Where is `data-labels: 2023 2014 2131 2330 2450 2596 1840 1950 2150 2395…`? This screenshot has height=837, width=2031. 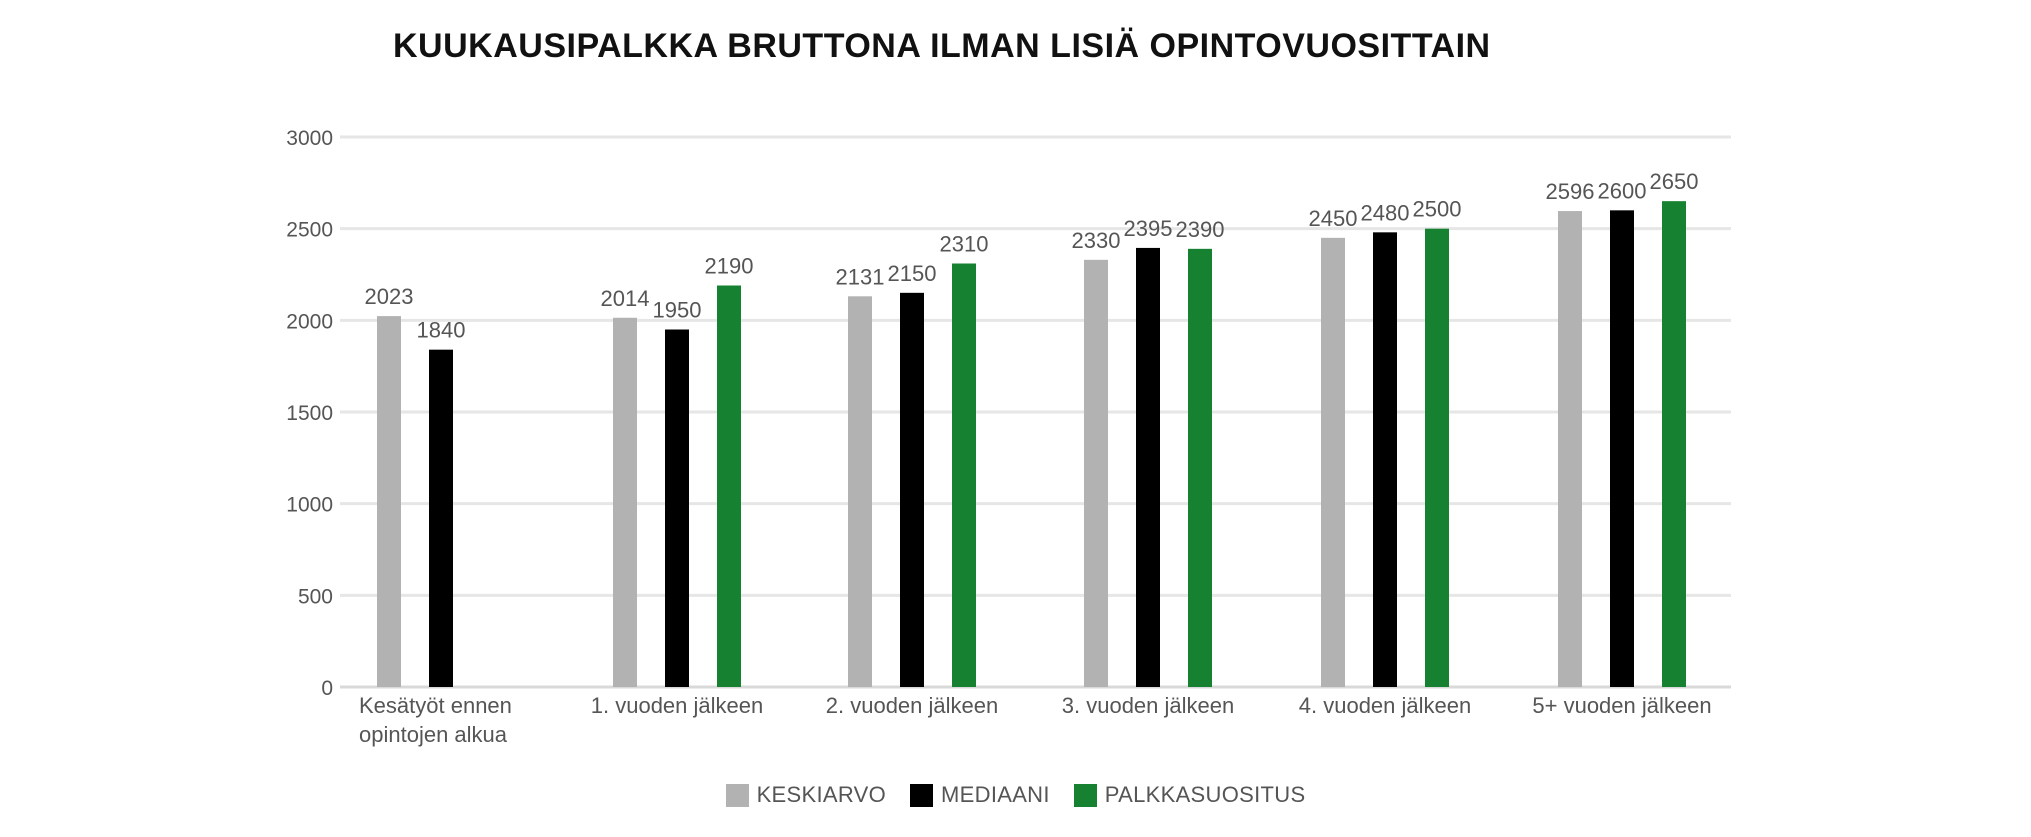
data-labels: 2023 2014 2131 2330 2450 2596 1840 1950 2150 2395… is located at coordinates (1032, 255).